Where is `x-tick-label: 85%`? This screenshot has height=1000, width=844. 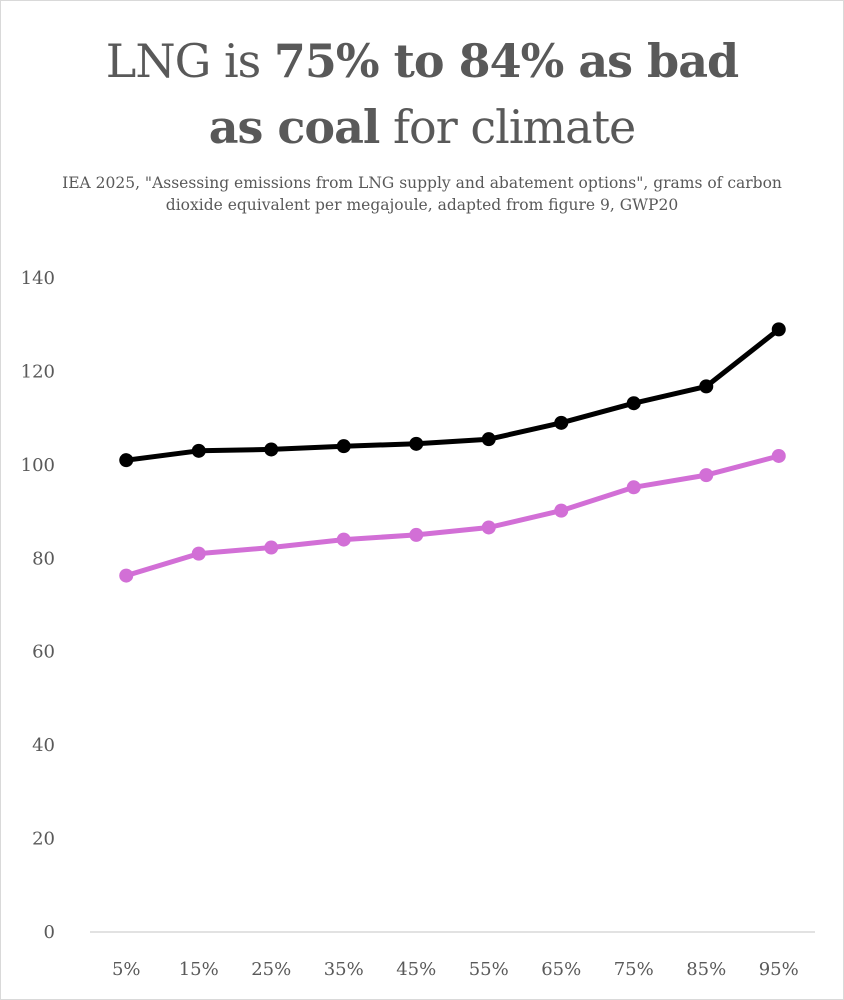
x-tick-label: 85% is located at coordinates (706, 969).